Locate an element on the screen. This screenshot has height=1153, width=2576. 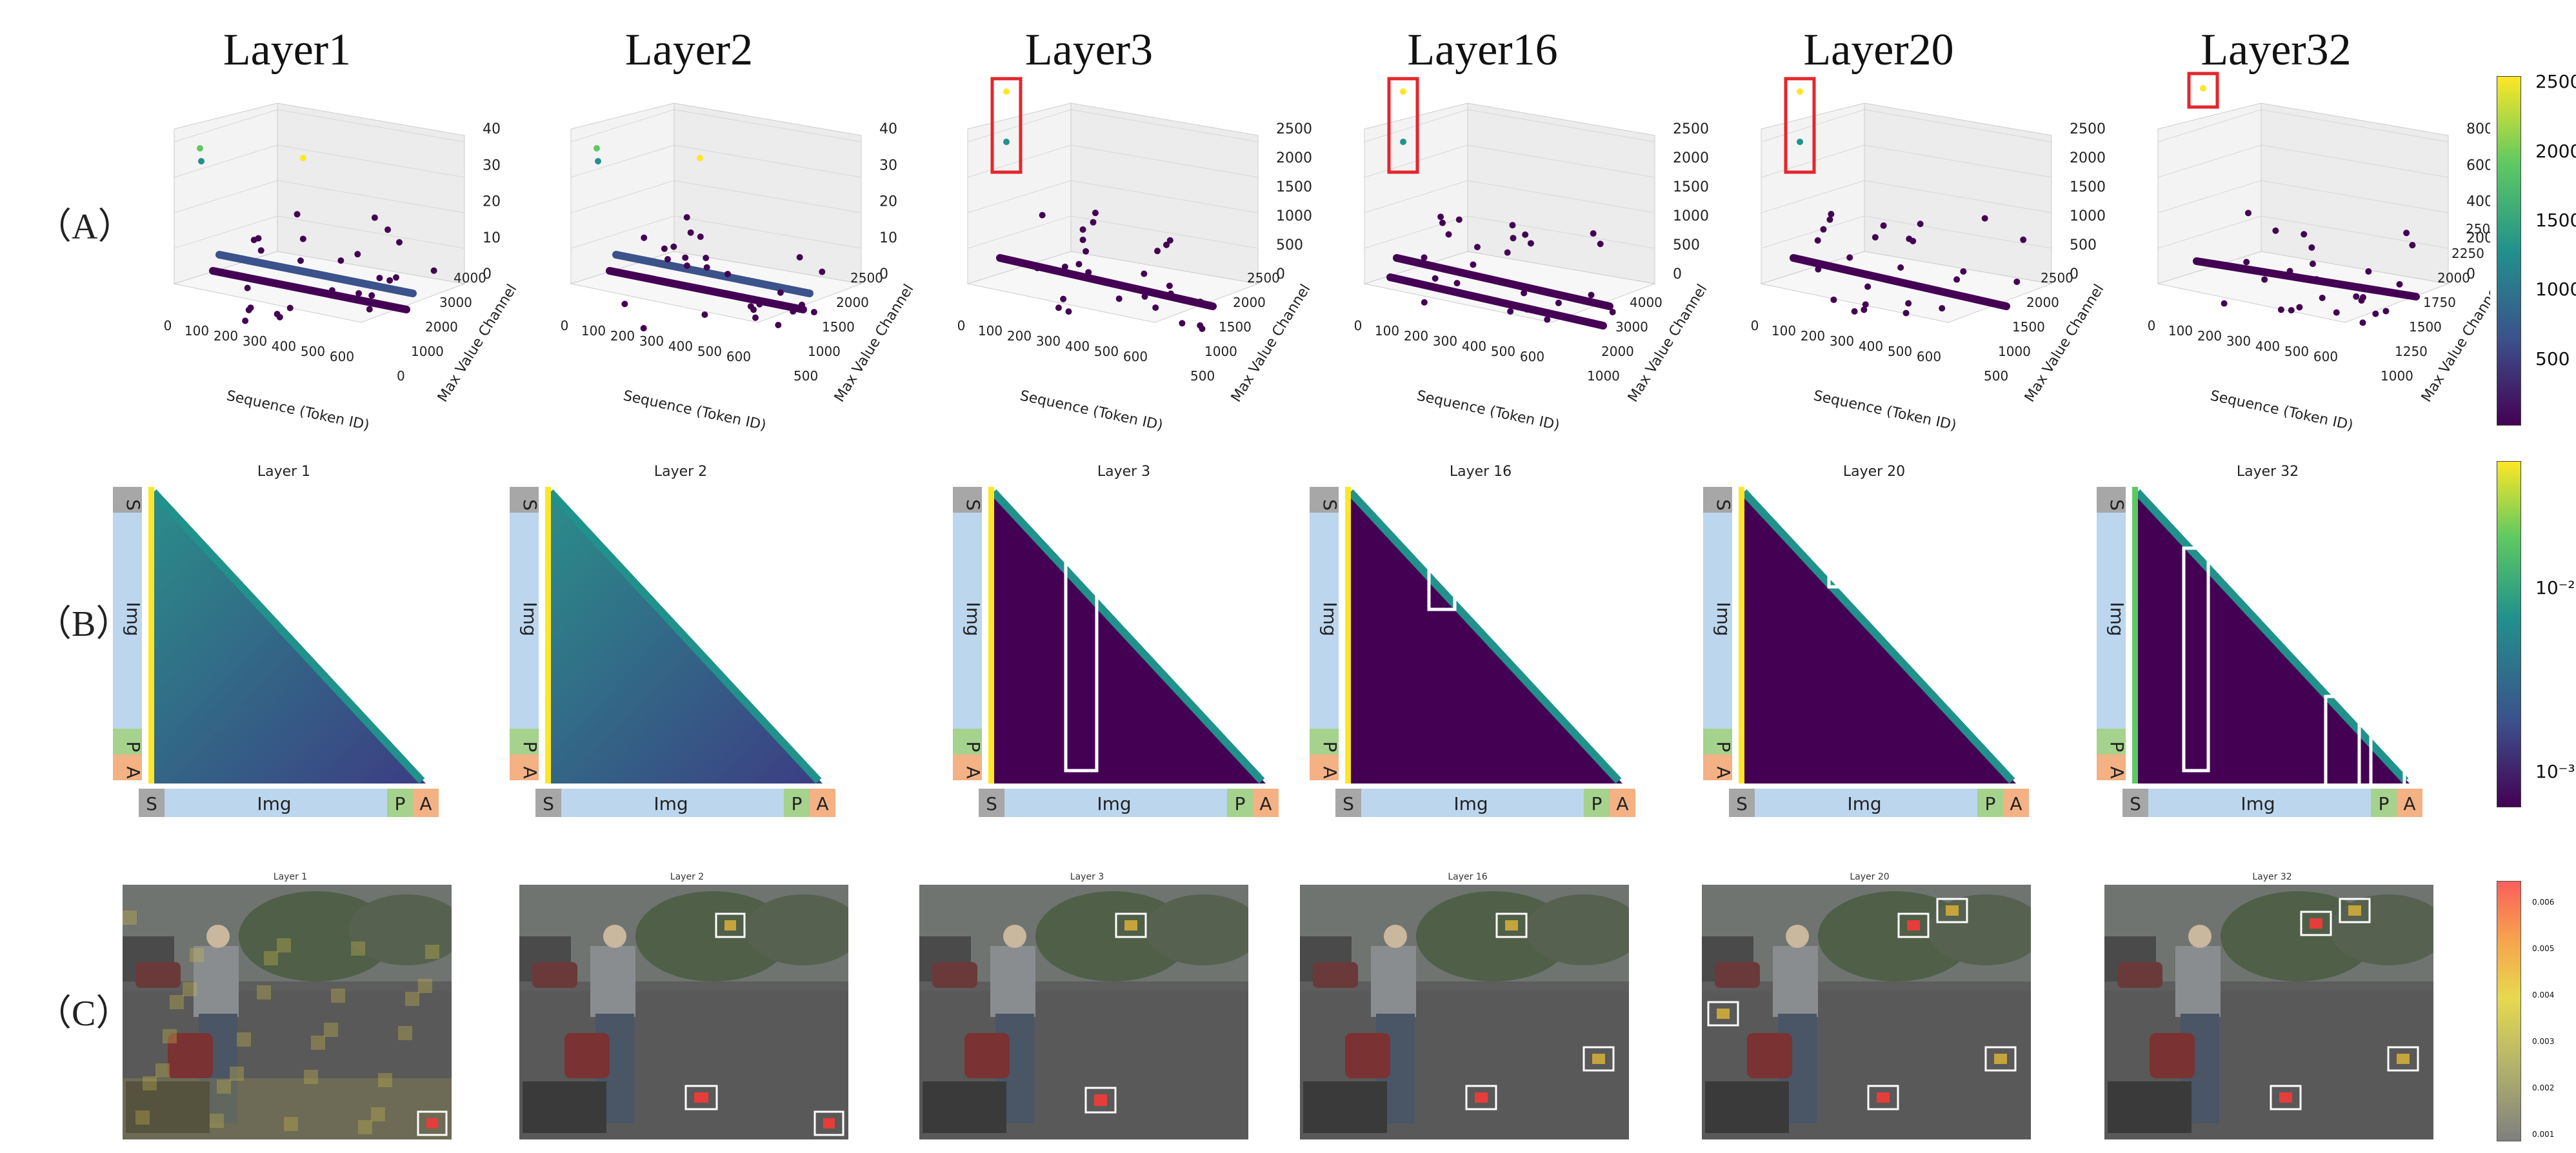
x-tick-label: 100 is located at coordinates (197, 331).